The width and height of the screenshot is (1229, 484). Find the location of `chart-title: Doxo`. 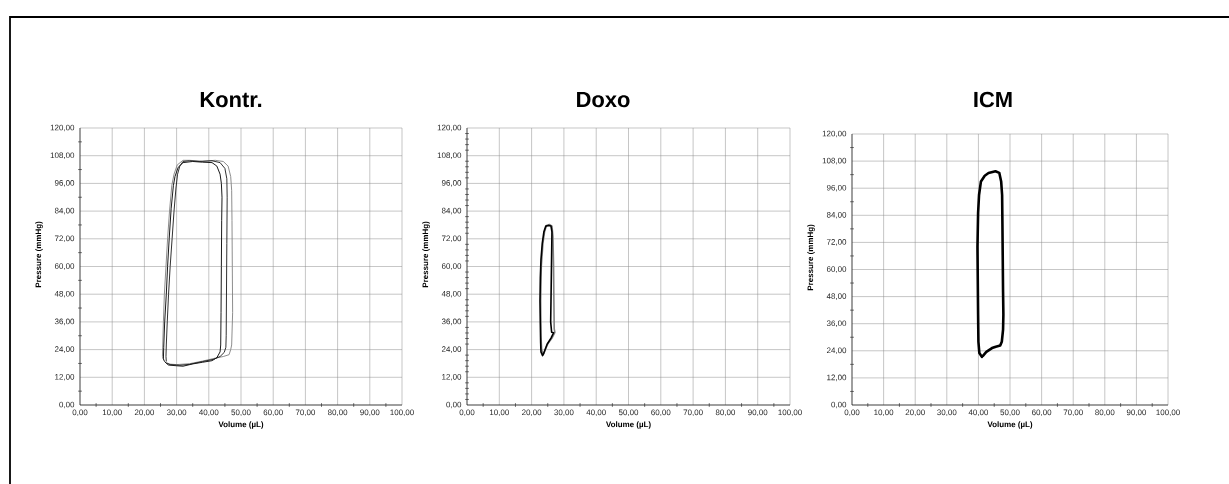

chart-title: Doxo is located at coordinates (603, 99).